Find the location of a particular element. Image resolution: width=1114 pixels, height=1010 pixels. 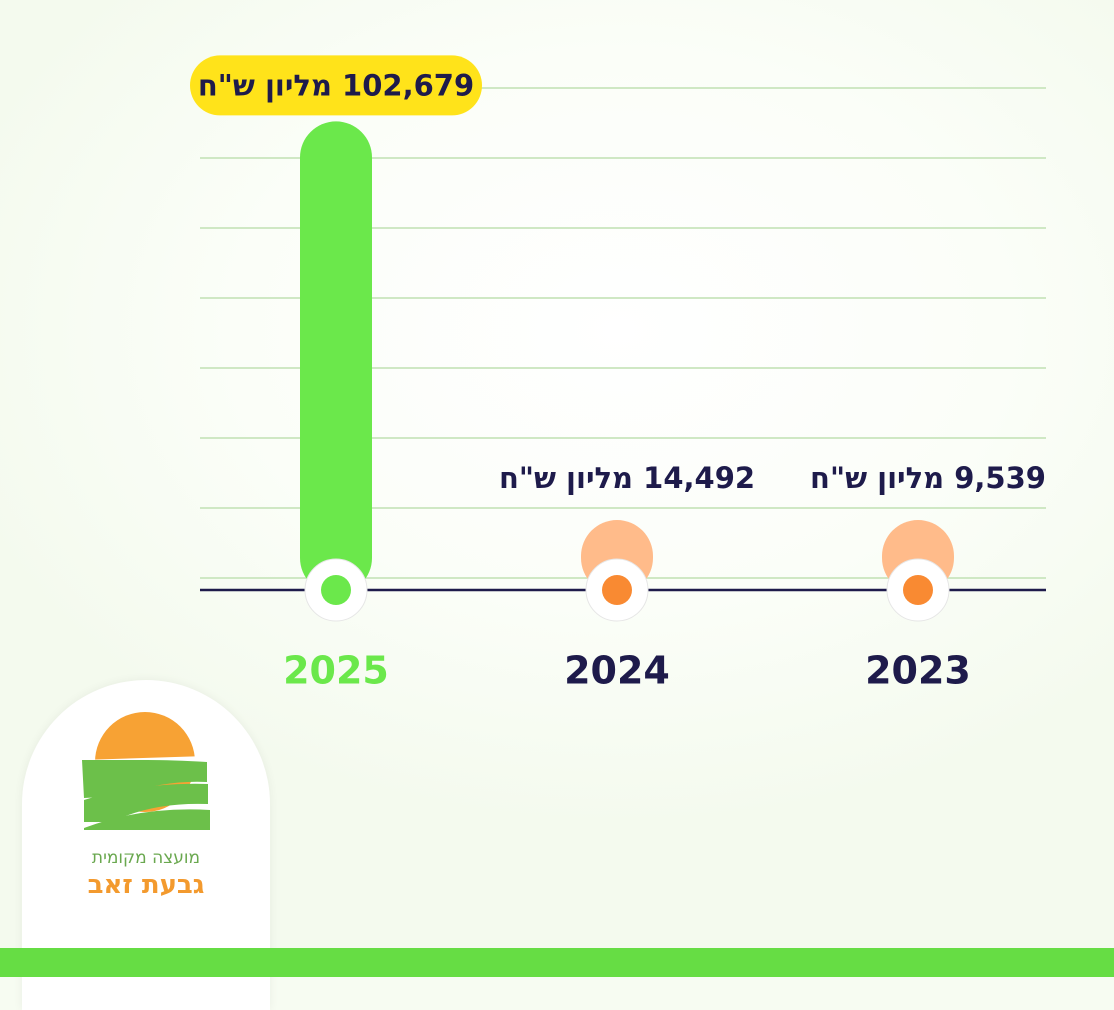

highlight-value-badge is located at coordinates (336, 85).